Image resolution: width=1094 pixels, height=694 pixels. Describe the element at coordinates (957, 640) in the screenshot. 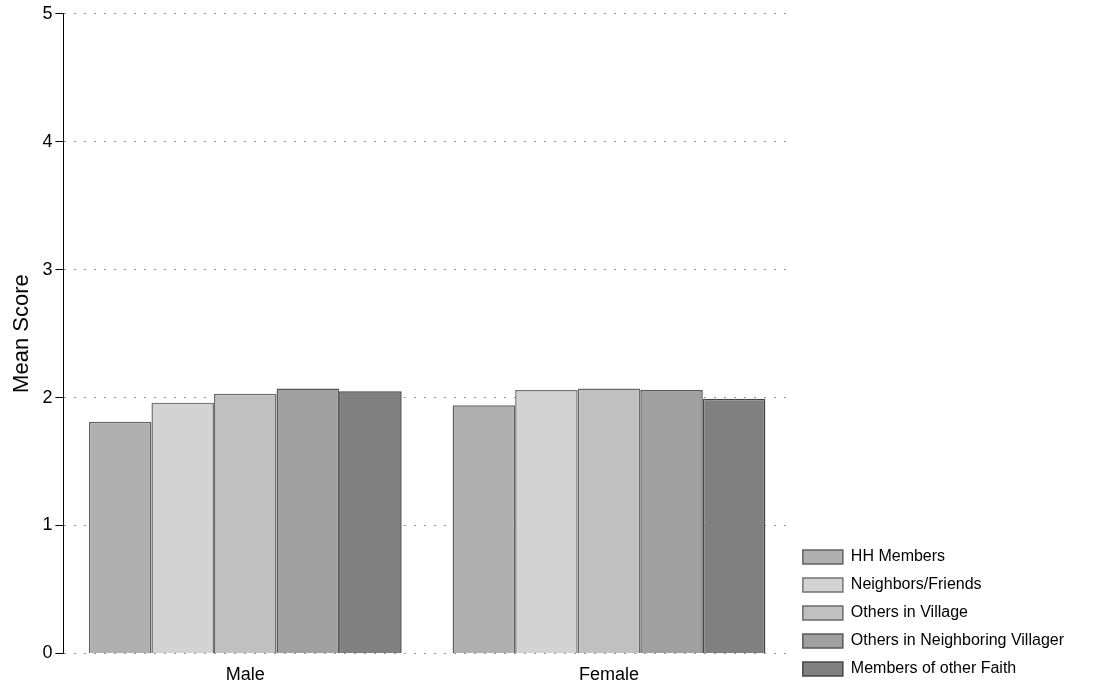

I see `legend-label: Others in Neighboring Villager` at that location.